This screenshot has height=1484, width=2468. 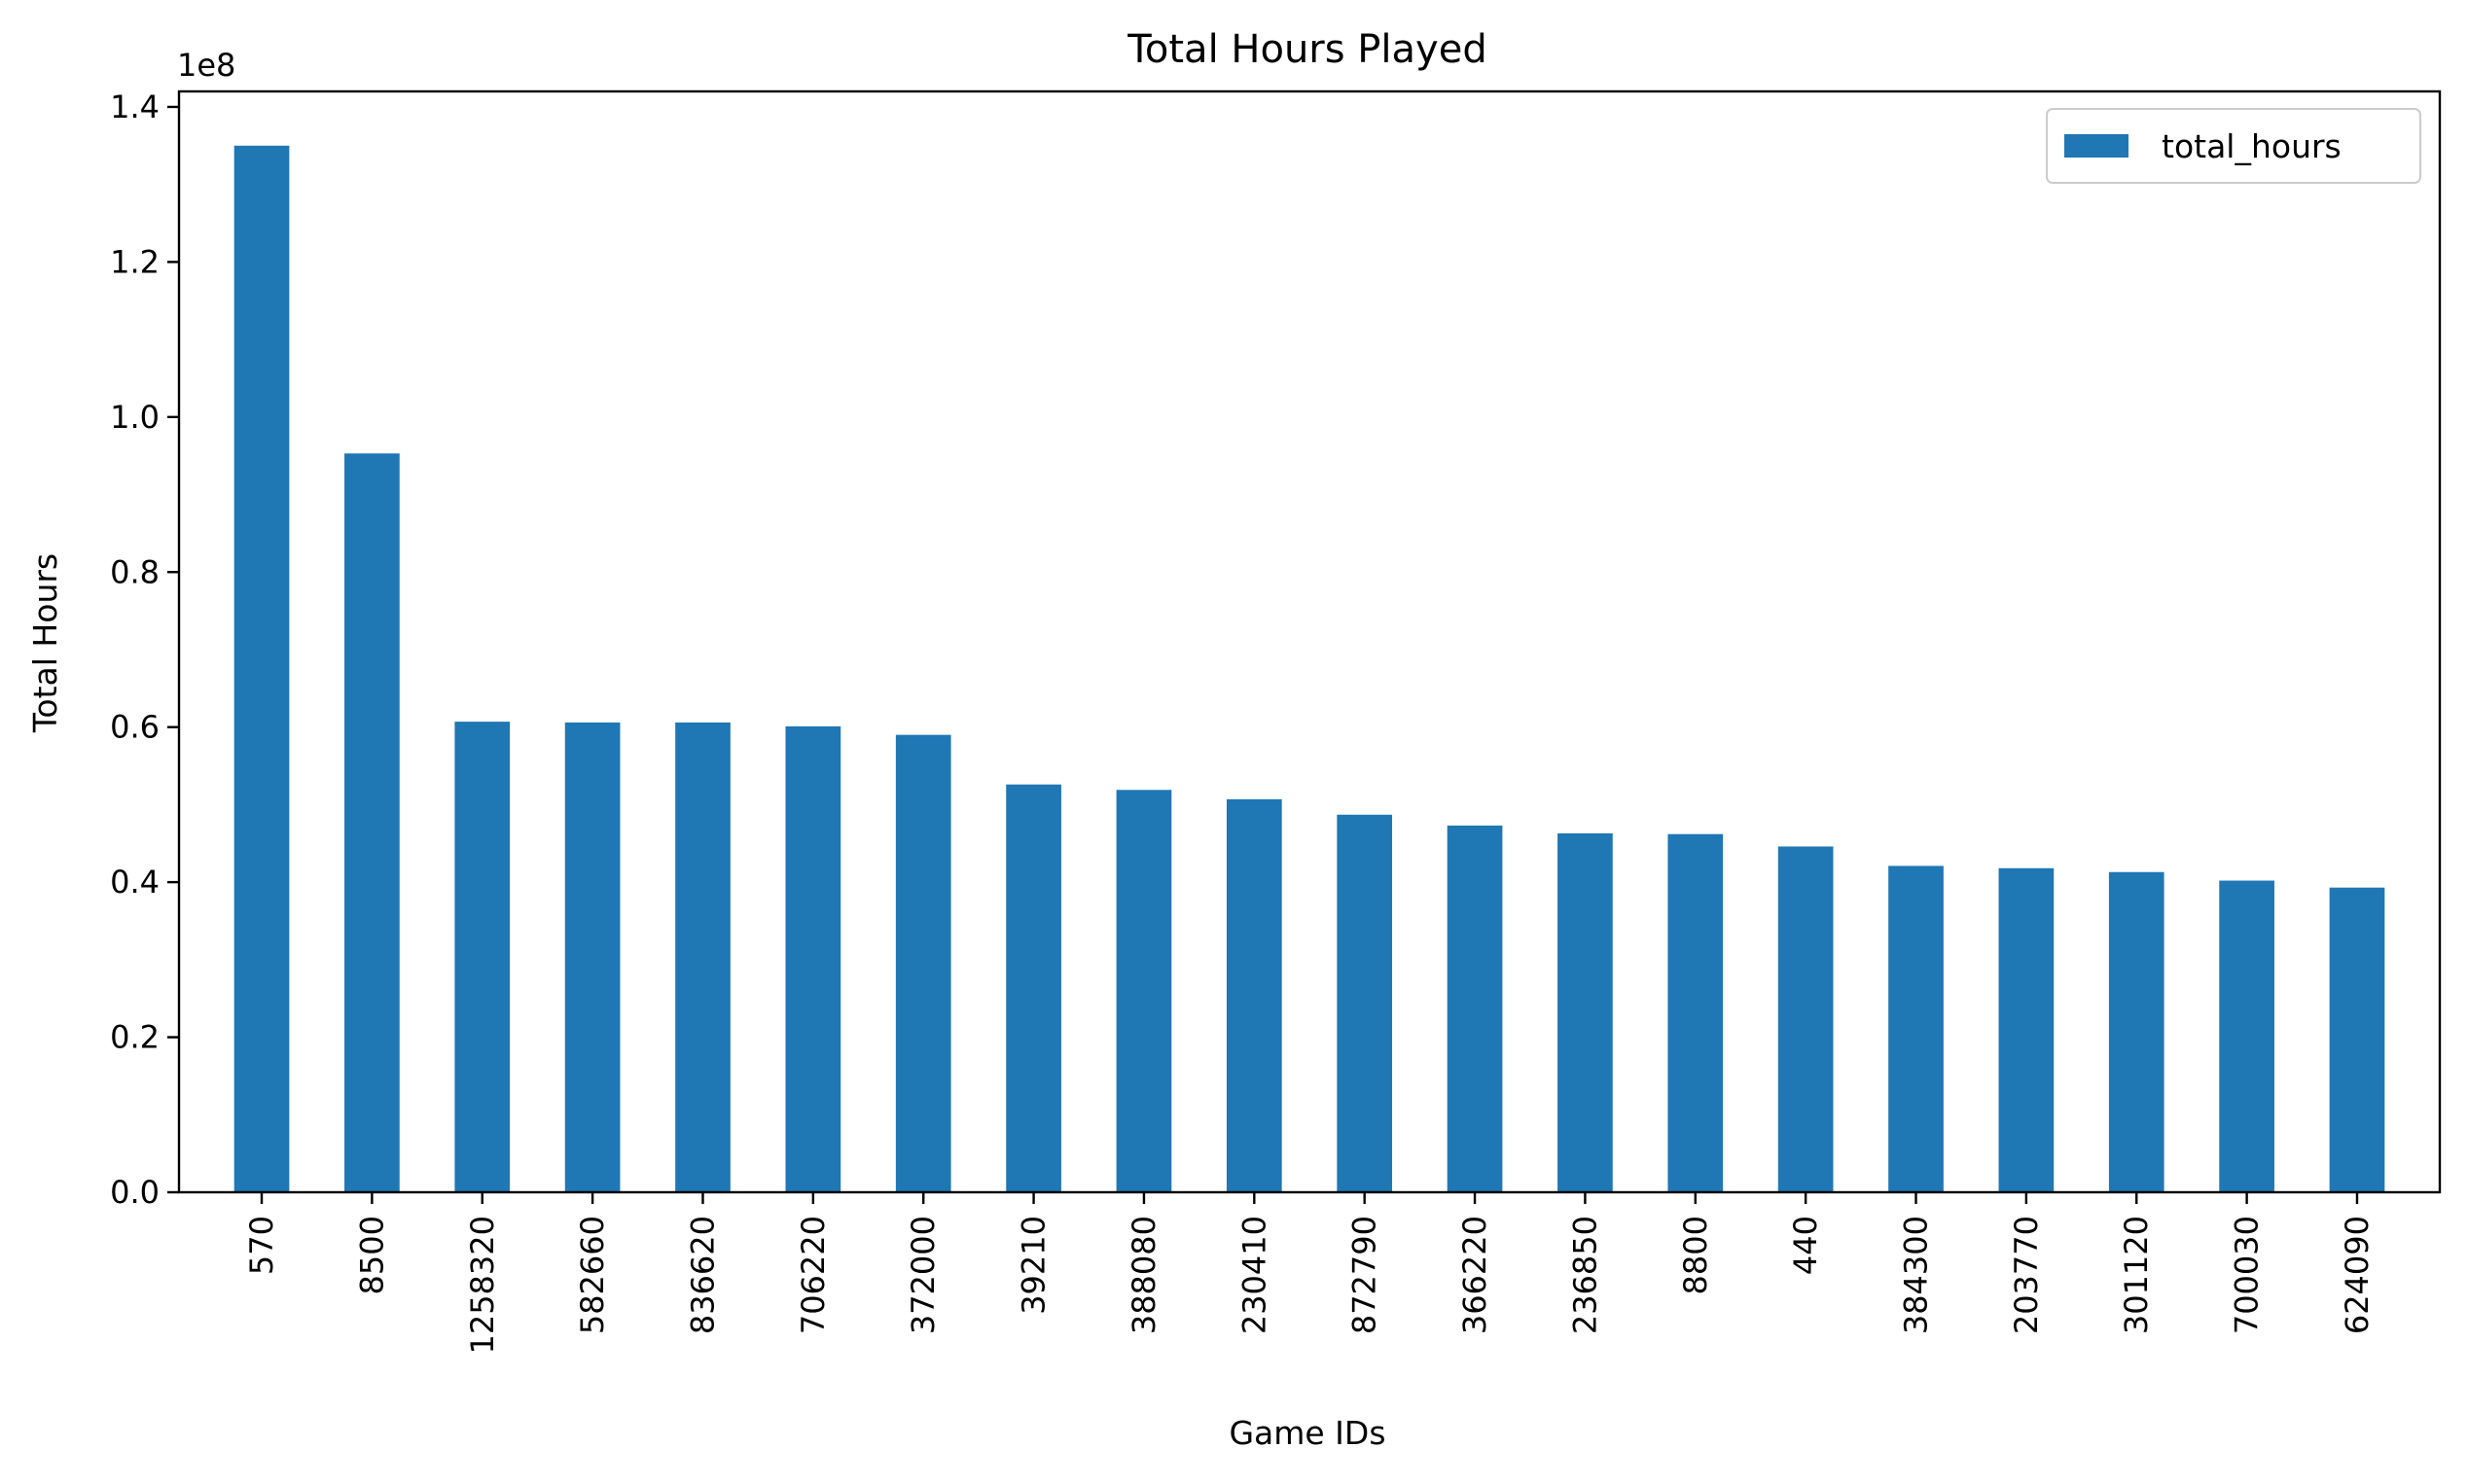 I want to click on x-tick-label: 236850, so click(x=1584, y=1275).